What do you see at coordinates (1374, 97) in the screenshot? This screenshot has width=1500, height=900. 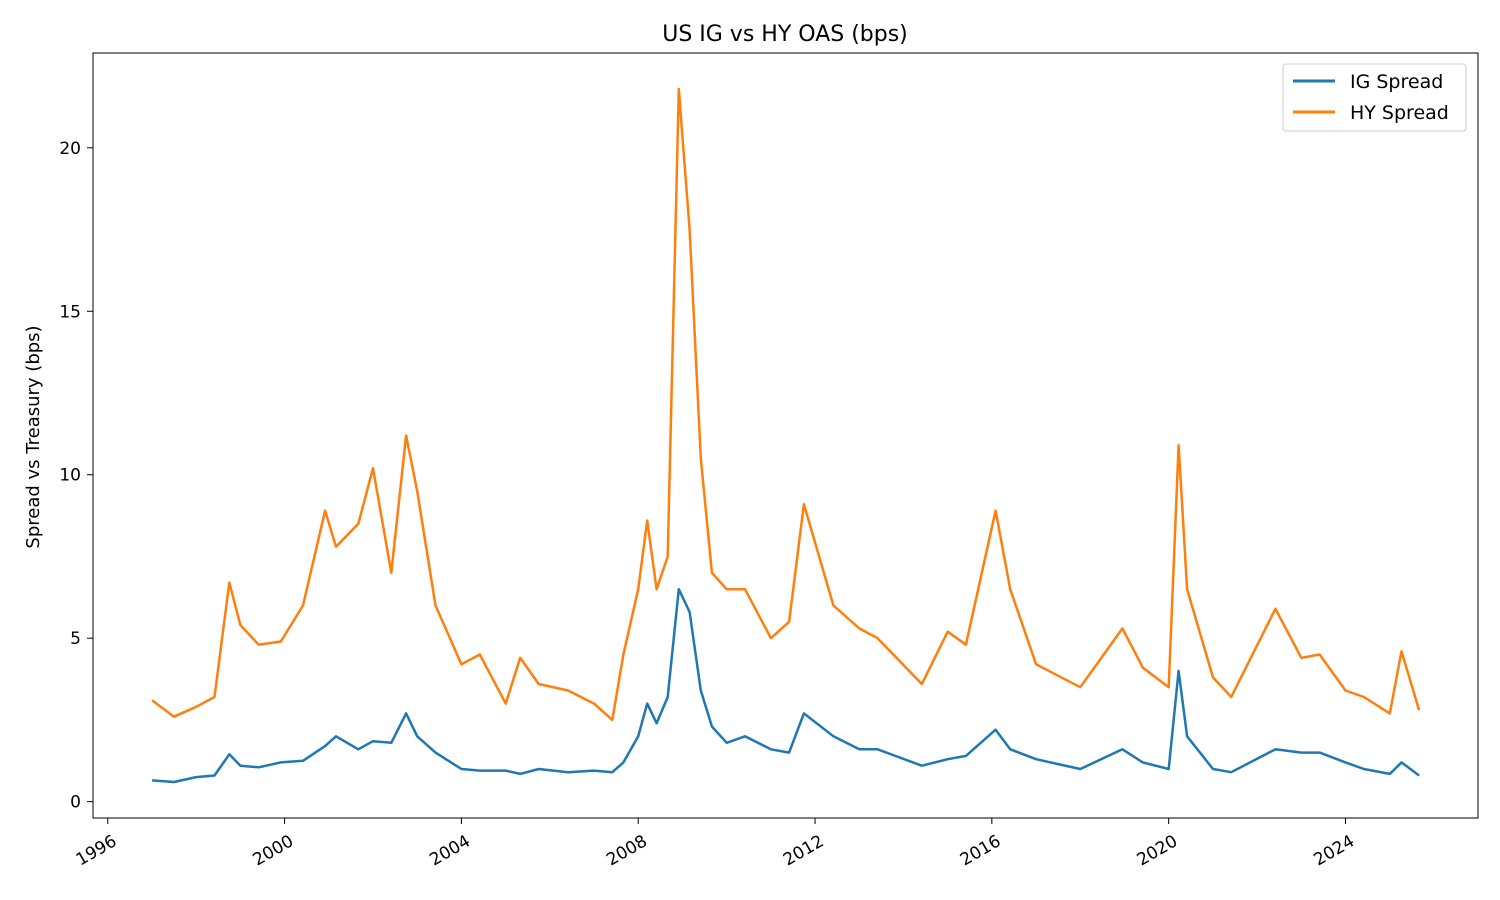 I see `legend: IG Spread HY Spread` at bounding box center [1374, 97].